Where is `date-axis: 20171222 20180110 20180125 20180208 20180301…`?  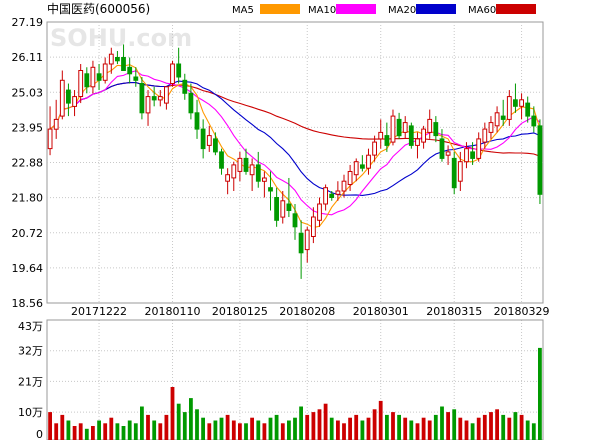 date-axis: 20171222 20180110 20180125 20180208 20180301… is located at coordinates (310, 311).